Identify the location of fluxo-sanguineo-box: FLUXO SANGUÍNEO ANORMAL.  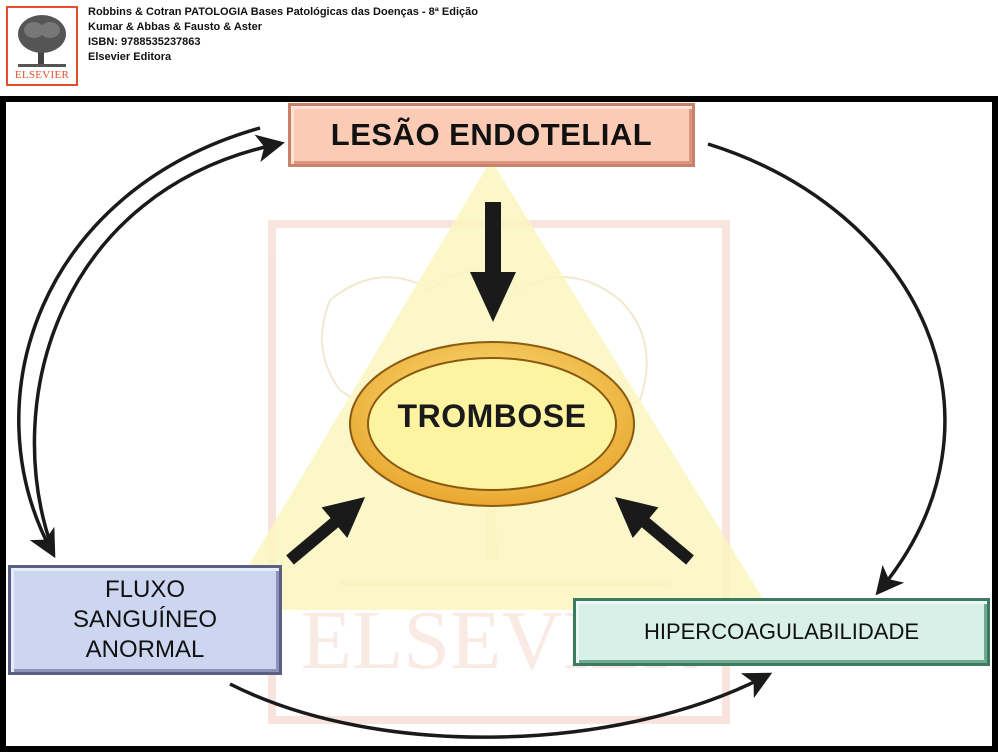
(145, 620).